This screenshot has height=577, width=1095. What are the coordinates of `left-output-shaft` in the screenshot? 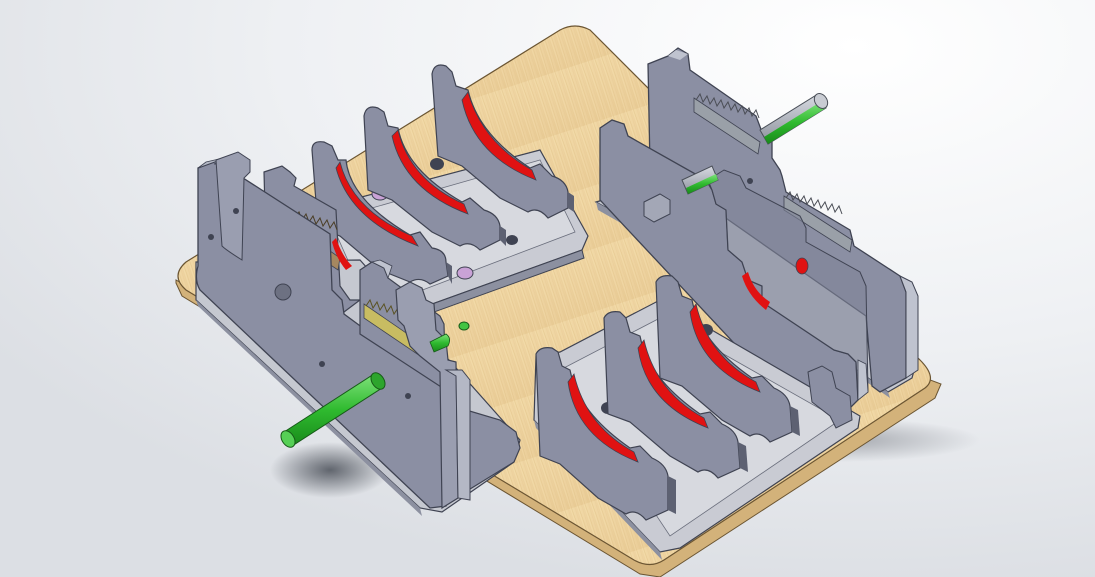 It's located at (333, 410).